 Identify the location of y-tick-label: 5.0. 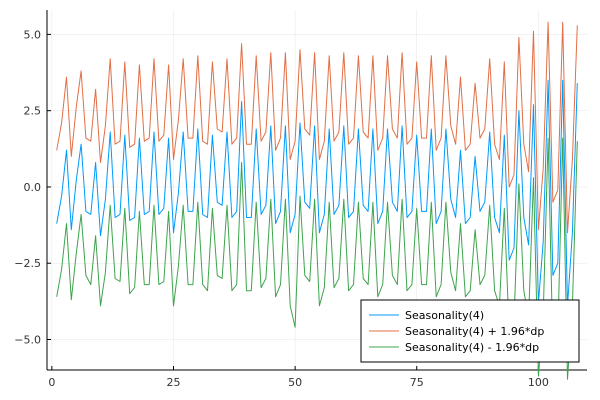
(33, 34).